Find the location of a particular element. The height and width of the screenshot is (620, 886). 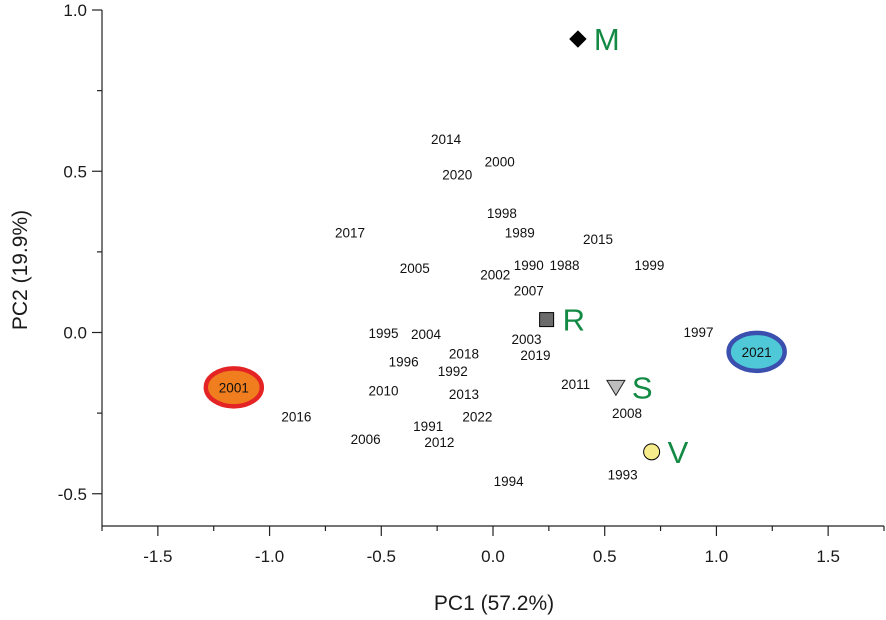

year-label: 2020 is located at coordinates (457, 174).